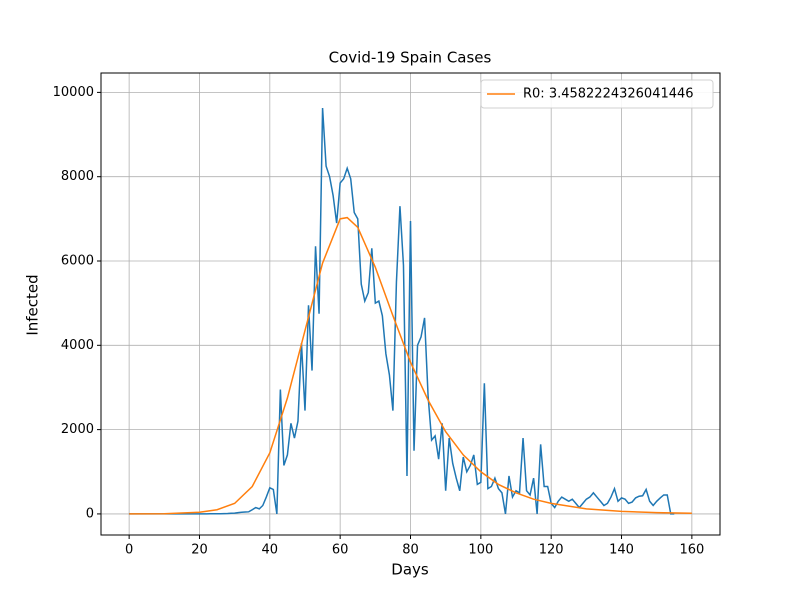  Describe the element at coordinates (621, 550) in the screenshot. I see `x-tick-label: 140` at that location.